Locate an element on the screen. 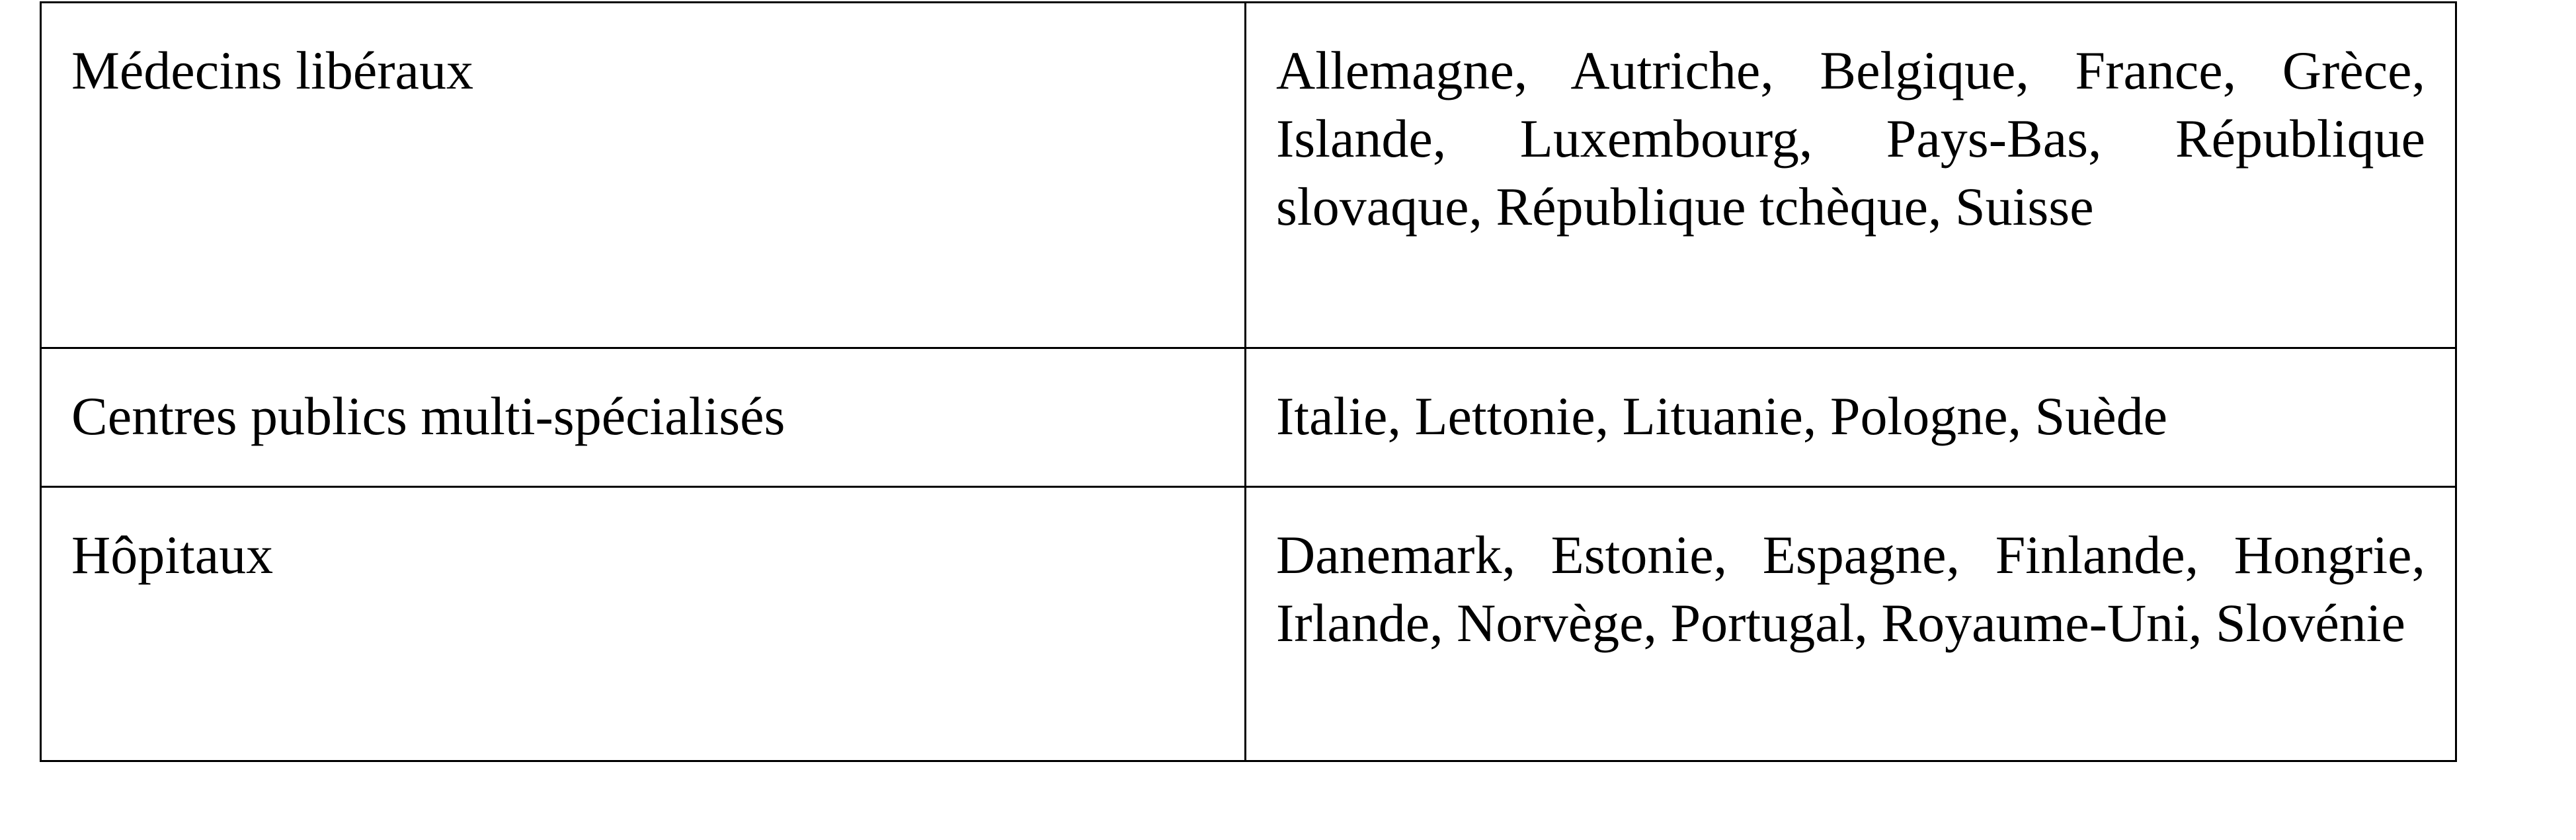 The image size is (2576, 840). category-cell: Centres publics multi-spécialisés is located at coordinates (643, 417).